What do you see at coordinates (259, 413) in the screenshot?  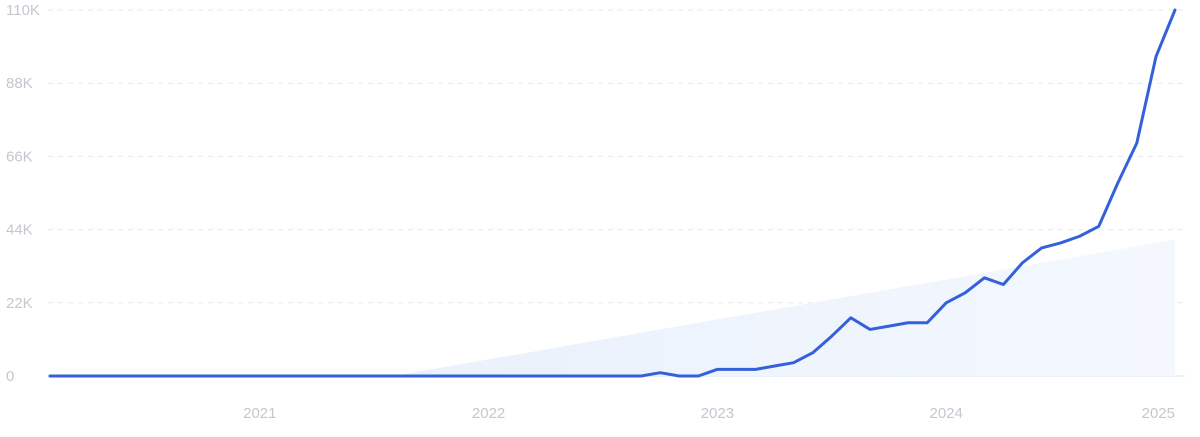 I see `x-tick-label: 2021` at bounding box center [259, 413].